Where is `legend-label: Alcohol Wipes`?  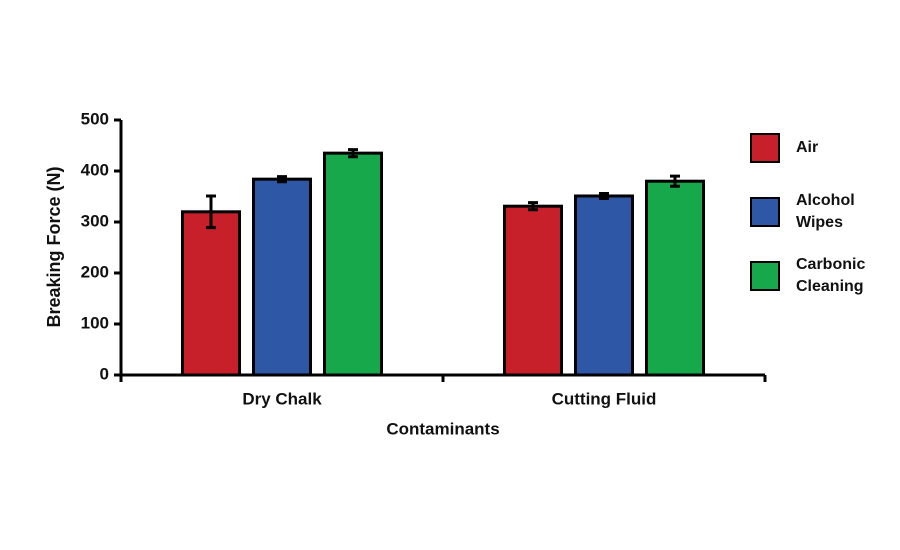
legend-label: Alcohol Wipes is located at coordinates (825, 211).